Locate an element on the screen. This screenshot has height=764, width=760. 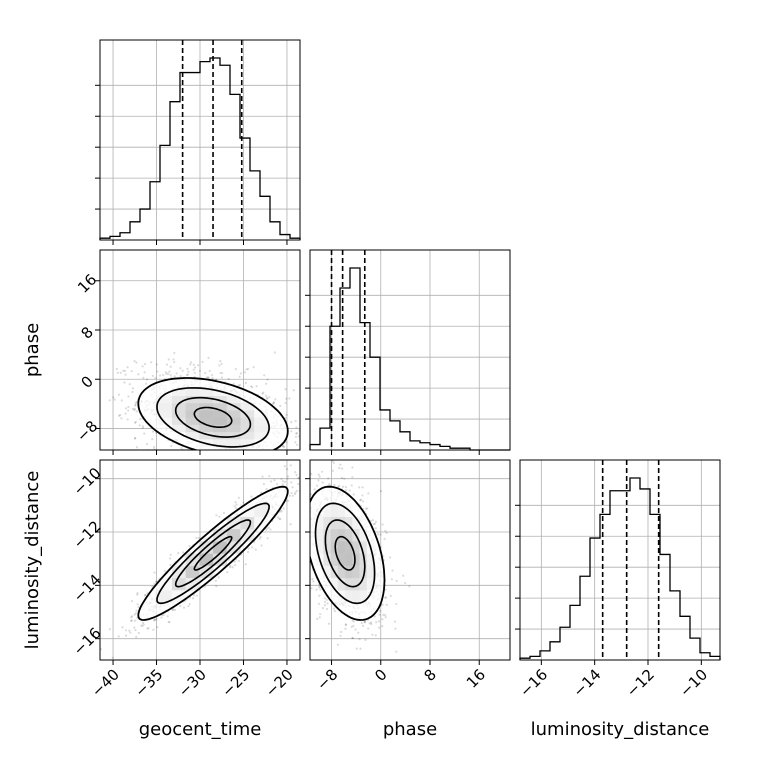
histogram-border-luminosity_distance is located at coordinates (620, 560).